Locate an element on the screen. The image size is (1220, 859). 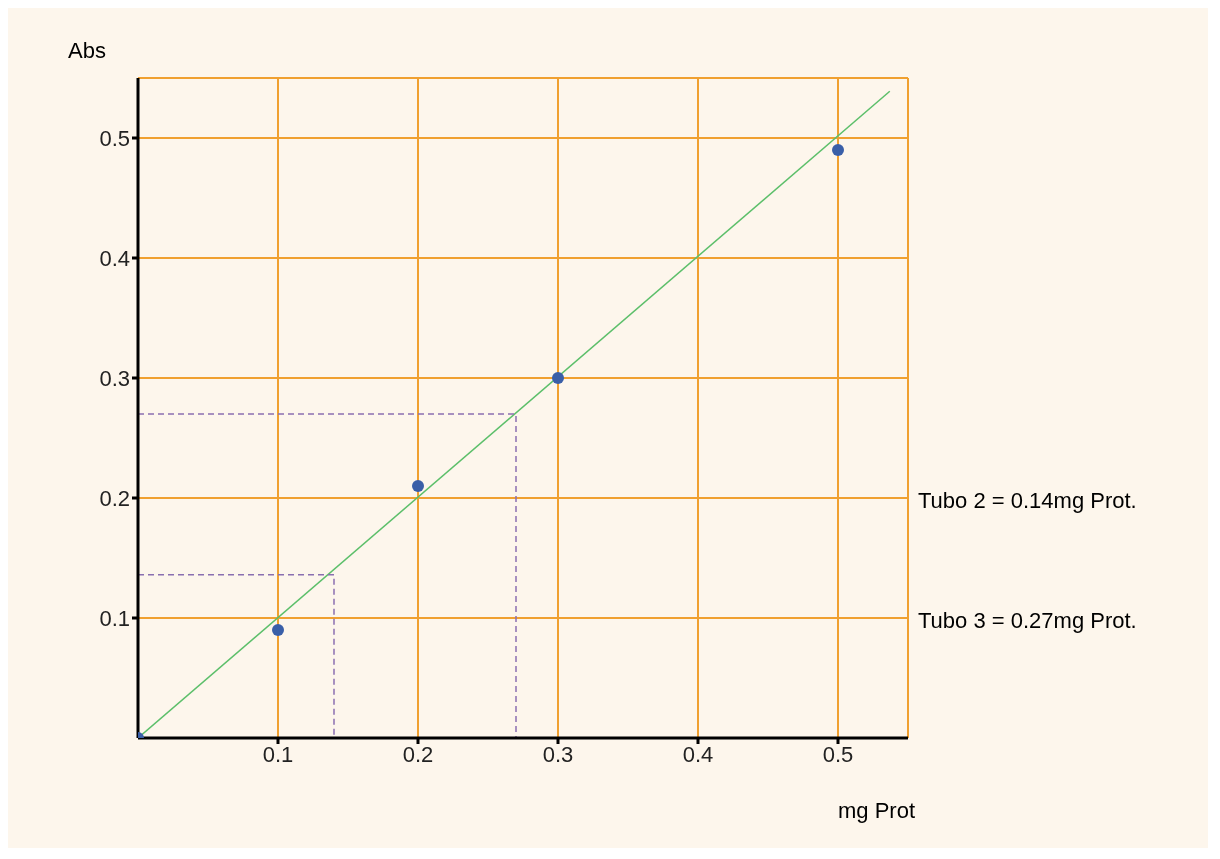
y-tick-label: 0.4 is located at coordinates (114, 258).